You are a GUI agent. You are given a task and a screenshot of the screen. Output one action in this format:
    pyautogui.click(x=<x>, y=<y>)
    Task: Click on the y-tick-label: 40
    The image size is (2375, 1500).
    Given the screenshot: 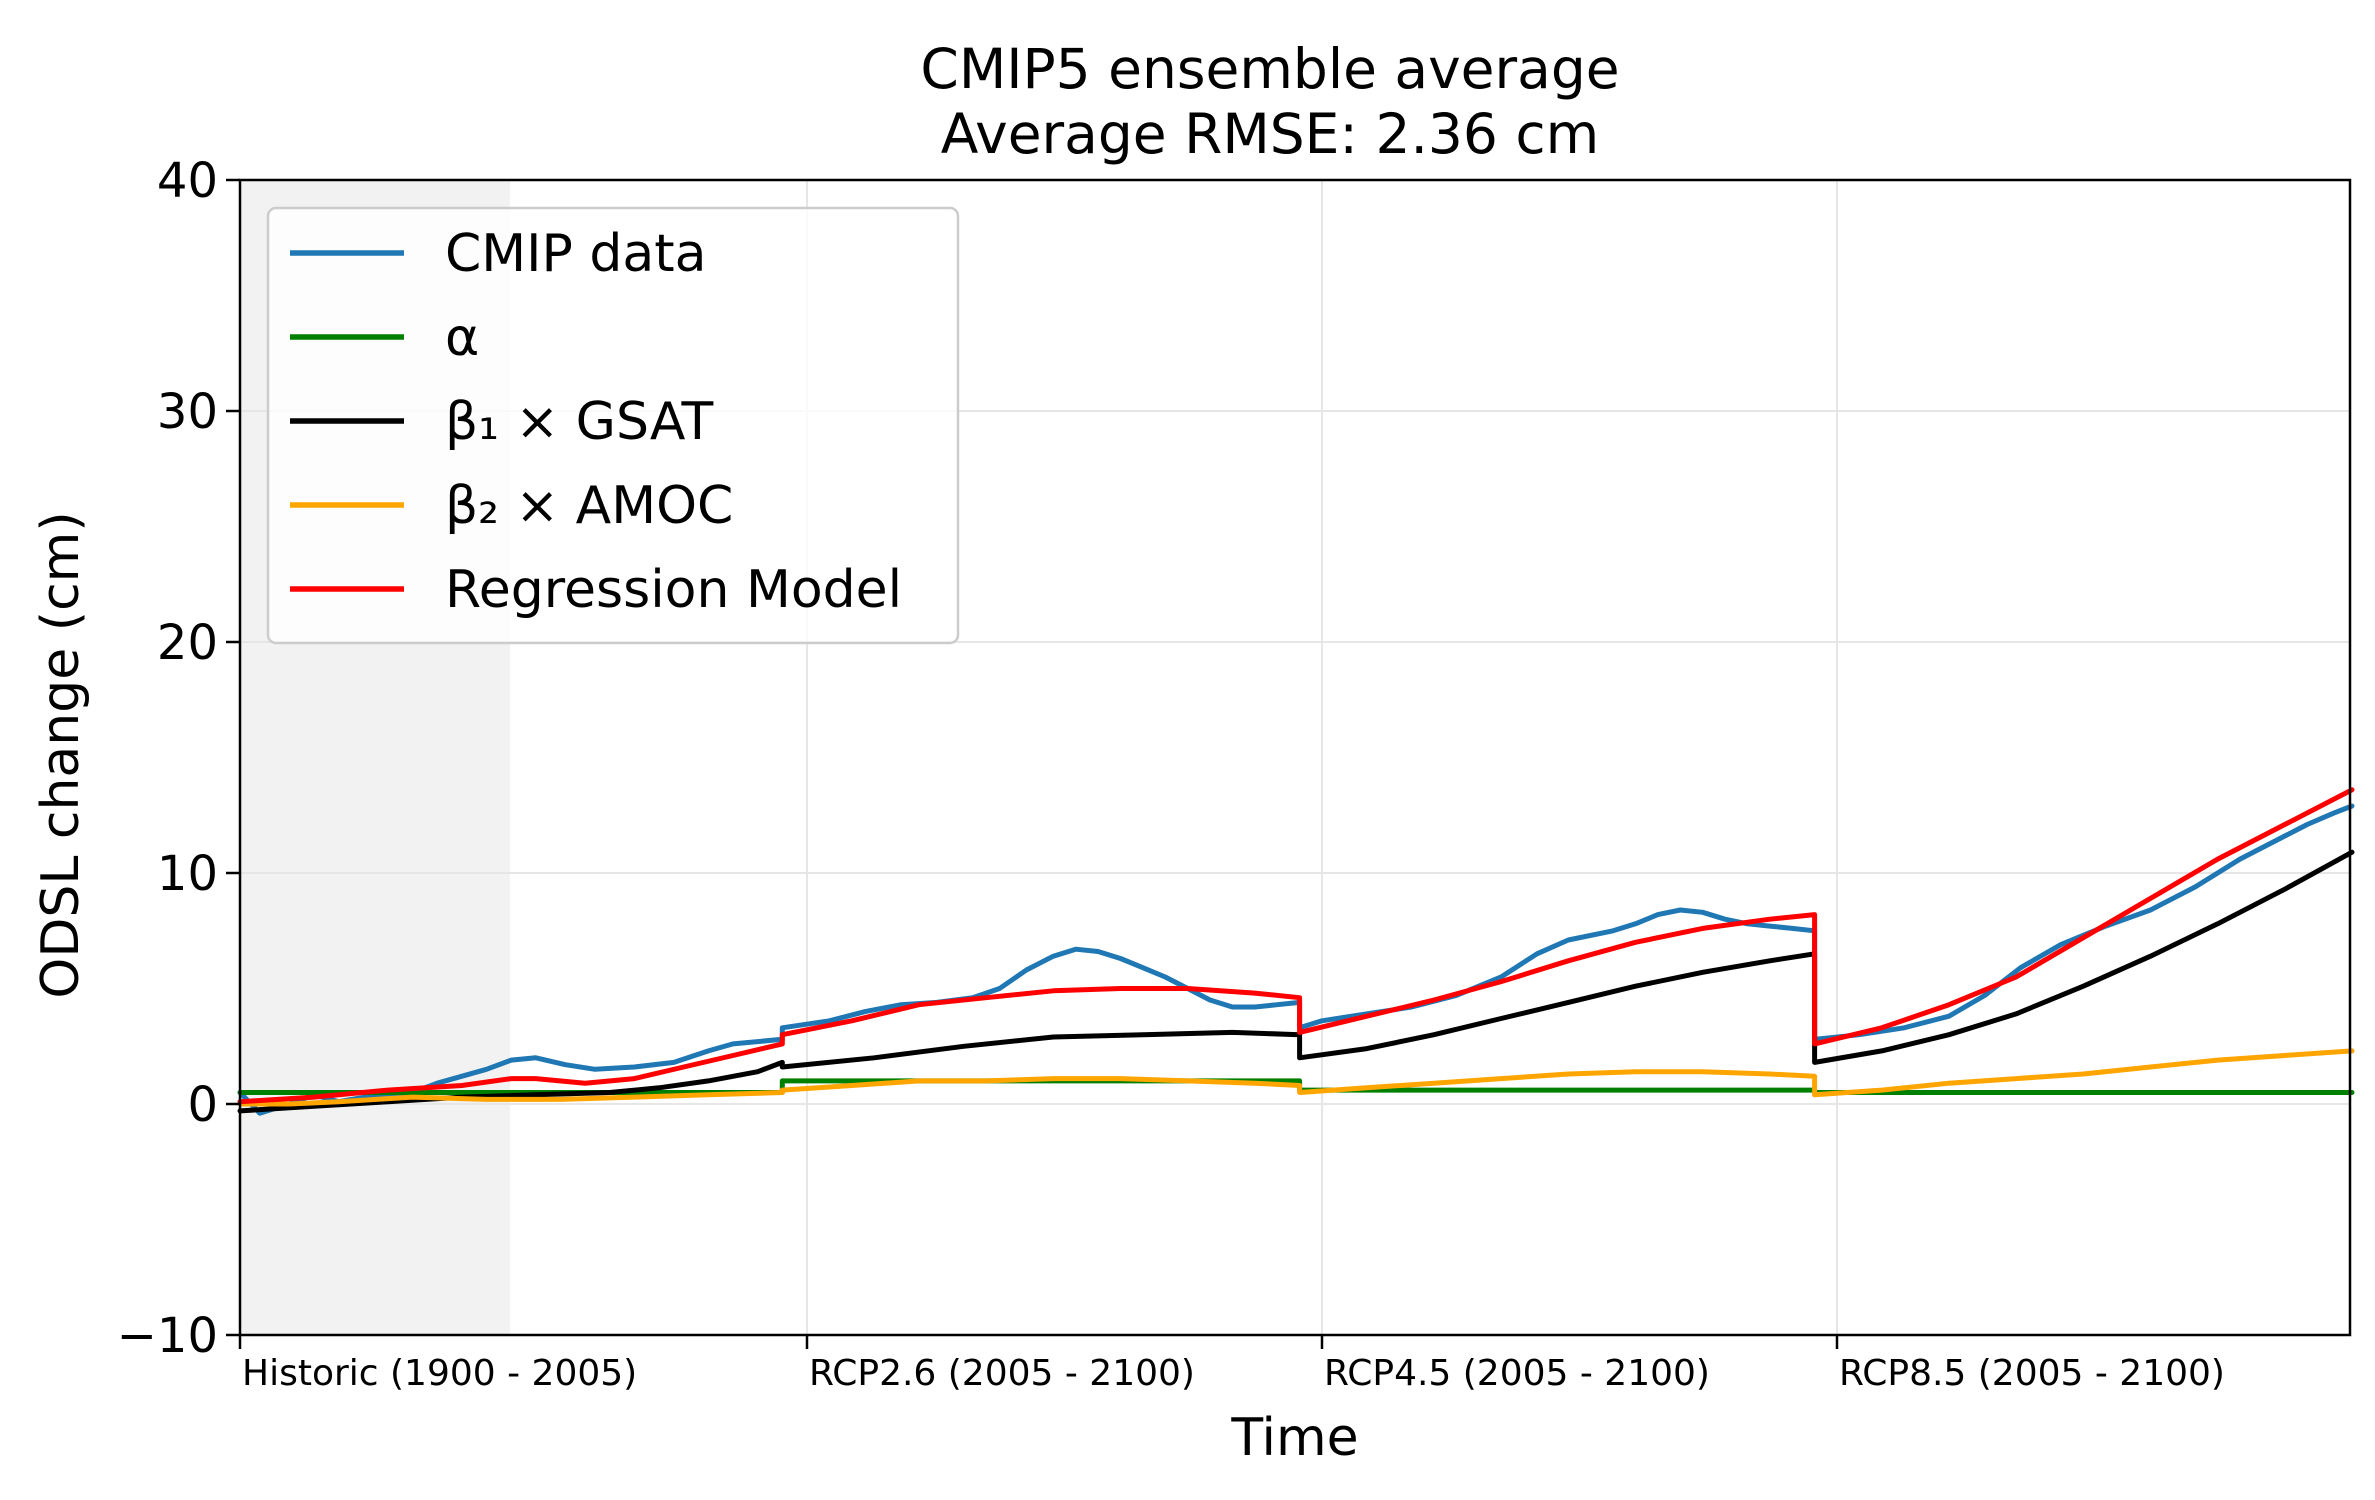 What is the action you would take?
    pyautogui.click(x=187, y=181)
    